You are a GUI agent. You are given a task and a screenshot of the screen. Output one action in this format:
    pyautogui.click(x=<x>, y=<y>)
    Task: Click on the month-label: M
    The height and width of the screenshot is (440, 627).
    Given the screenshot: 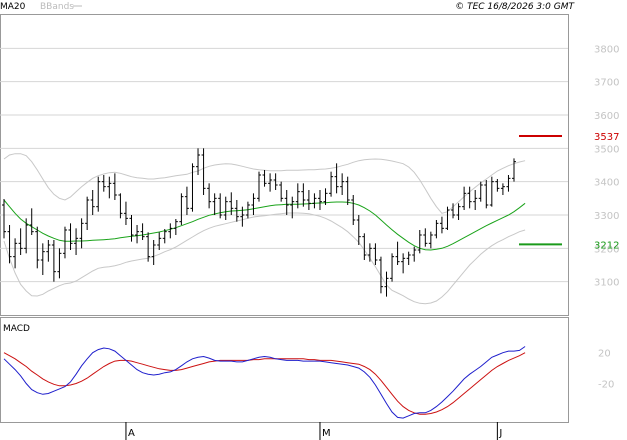 What is the action you would take?
    pyautogui.click(x=326, y=433)
    